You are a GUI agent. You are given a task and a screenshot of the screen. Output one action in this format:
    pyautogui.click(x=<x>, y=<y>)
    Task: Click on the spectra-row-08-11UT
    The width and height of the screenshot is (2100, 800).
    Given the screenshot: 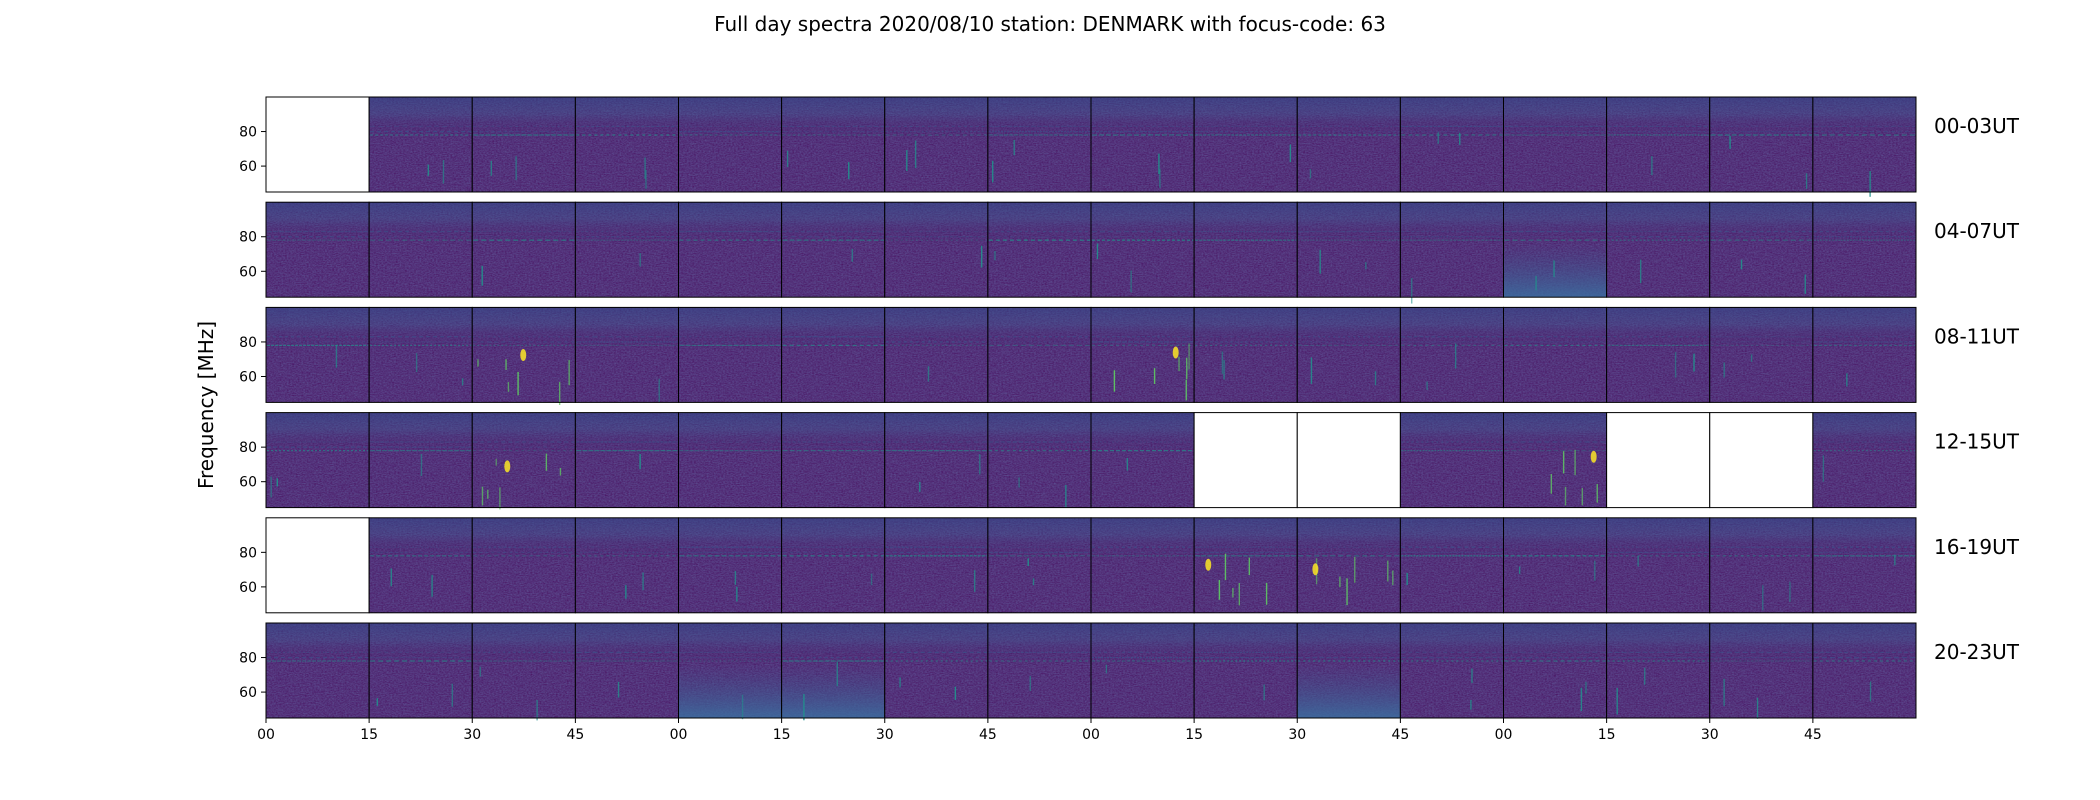 What is the action you would take?
    pyautogui.click(x=1091, y=356)
    